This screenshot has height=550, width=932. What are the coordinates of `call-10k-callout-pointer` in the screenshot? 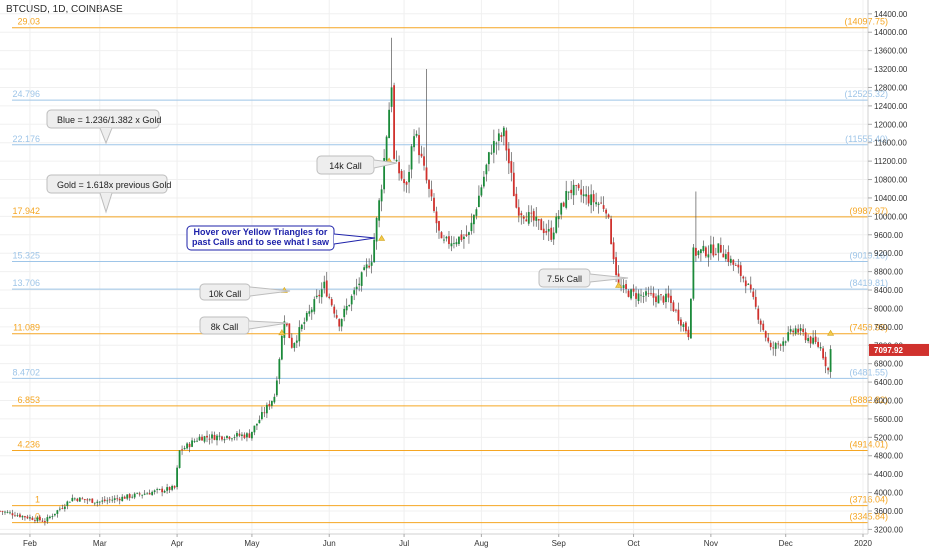 It's located at (270, 291).